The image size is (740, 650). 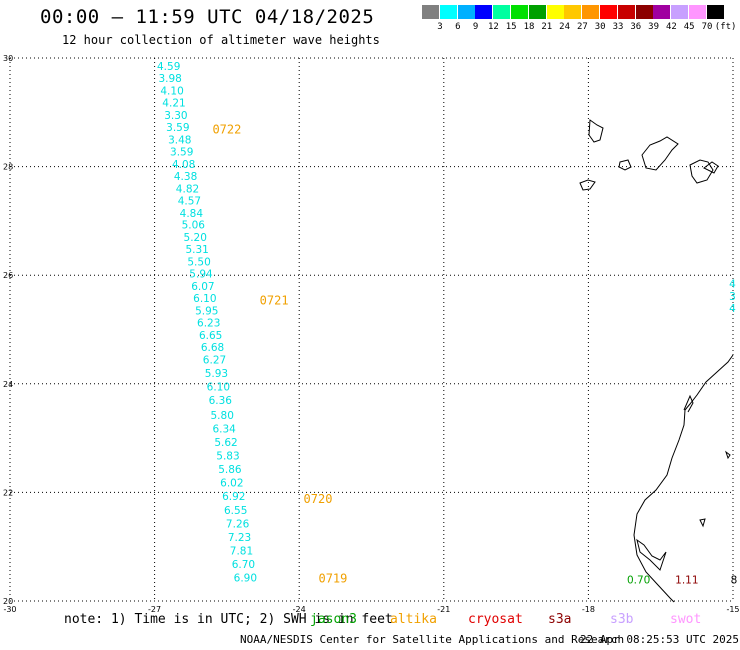 What do you see at coordinates (194, 226) in the screenshot?
I see `track-value-label: 5.06` at bounding box center [194, 226].